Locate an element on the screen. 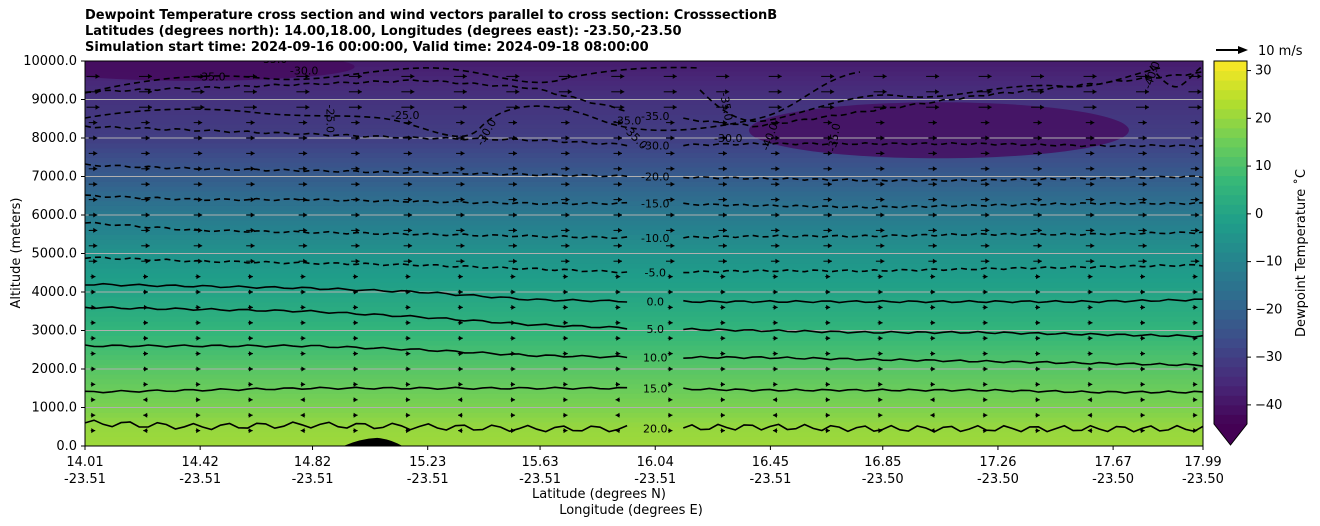 Image resolution: width=1320 pixels, height=526 pixels. x-tick-label-longitude: -23.50 is located at coordinates (1203, 479).